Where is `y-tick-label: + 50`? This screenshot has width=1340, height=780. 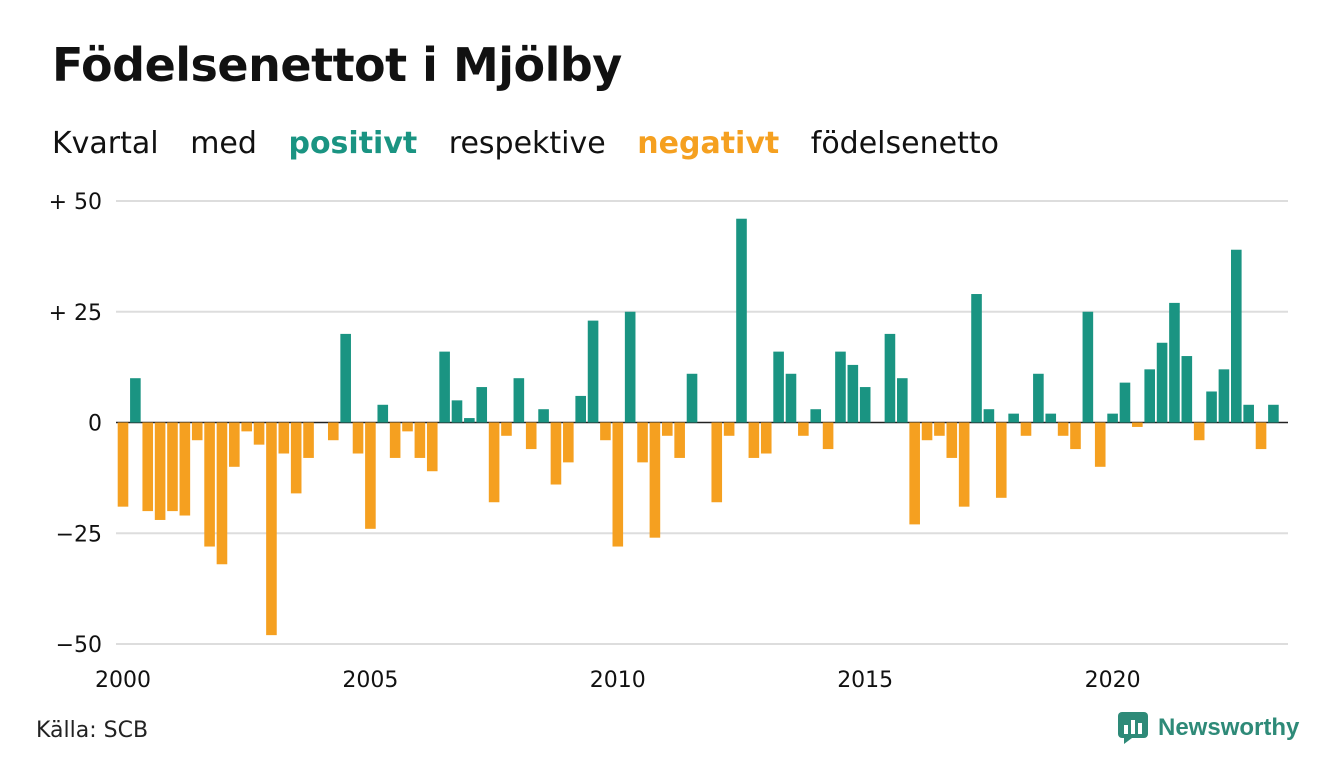 y-tick-label: + 50 is located at coordinates (75, 202).